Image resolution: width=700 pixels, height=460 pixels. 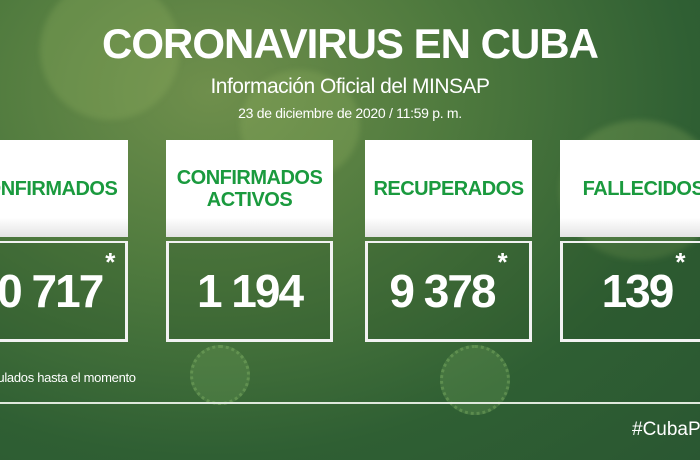 What do you see at coordinates (641, 188) in the screenshot?
I see `card-label: FALLECIDOS` at bounding box center [641, 188].